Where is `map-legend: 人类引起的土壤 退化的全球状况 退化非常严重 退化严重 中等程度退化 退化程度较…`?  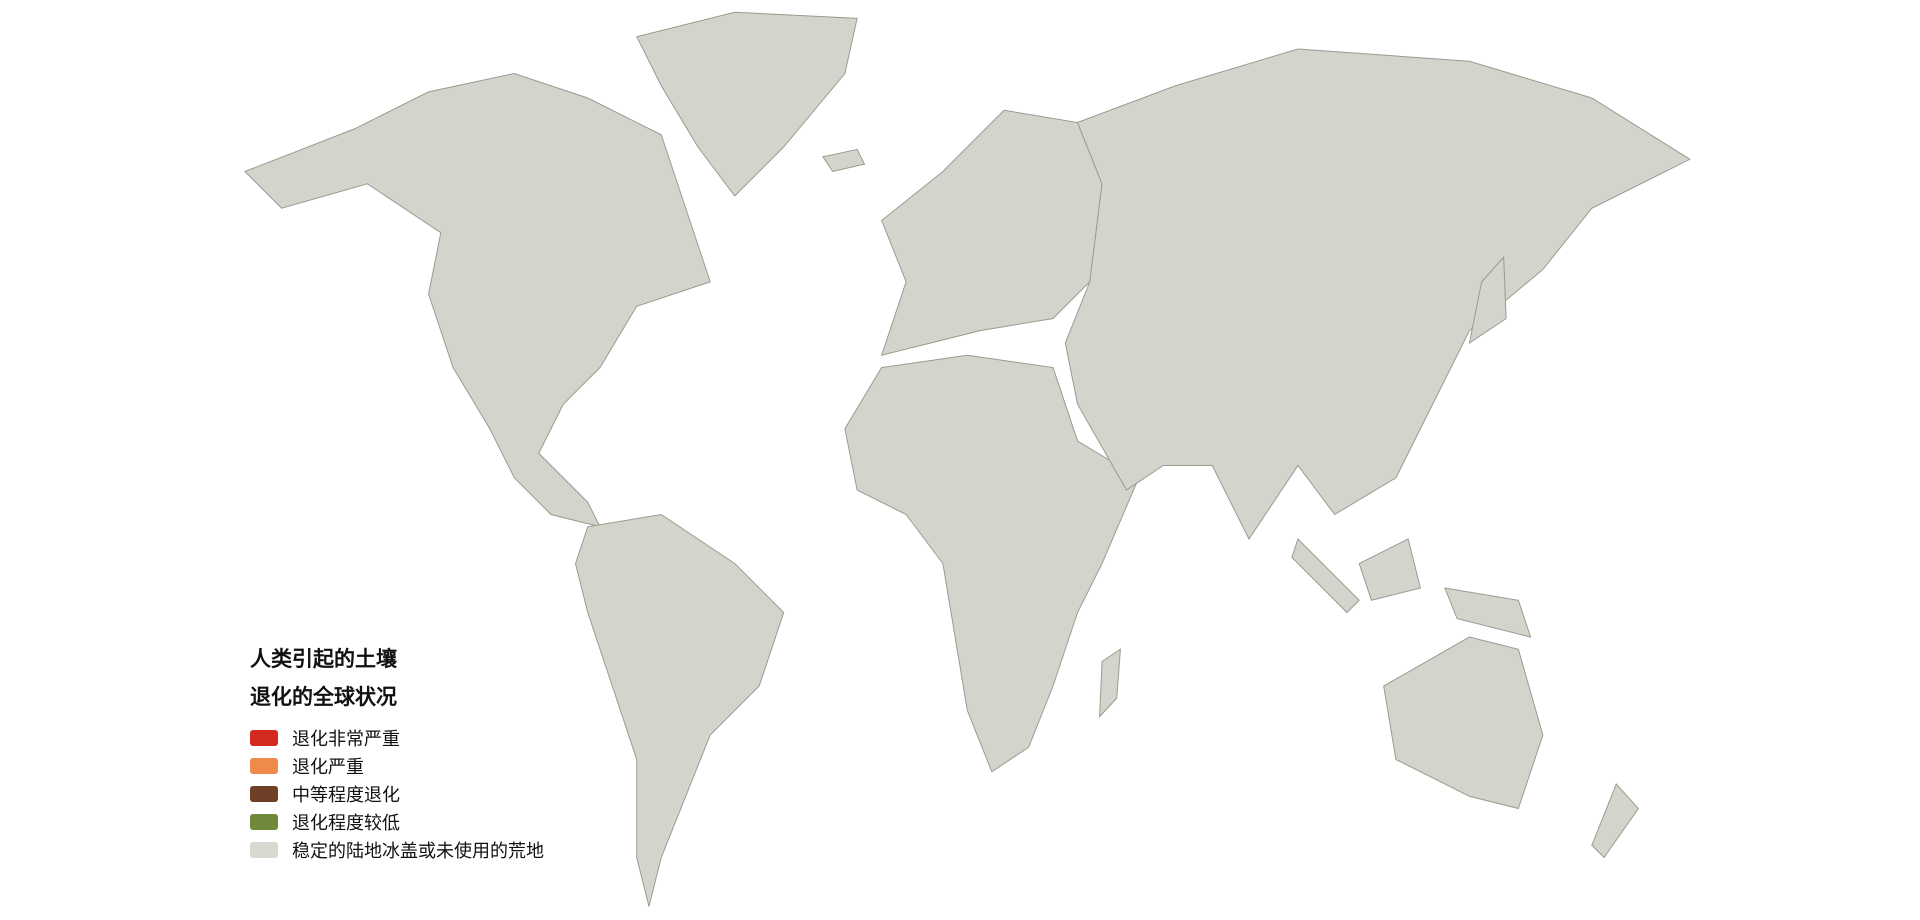 map-legend: 人类引起的土壤 退化的全球状况 退化非常严重 退化严重 中等程度退化 退化程度较… is located at coordinates (397, 752).